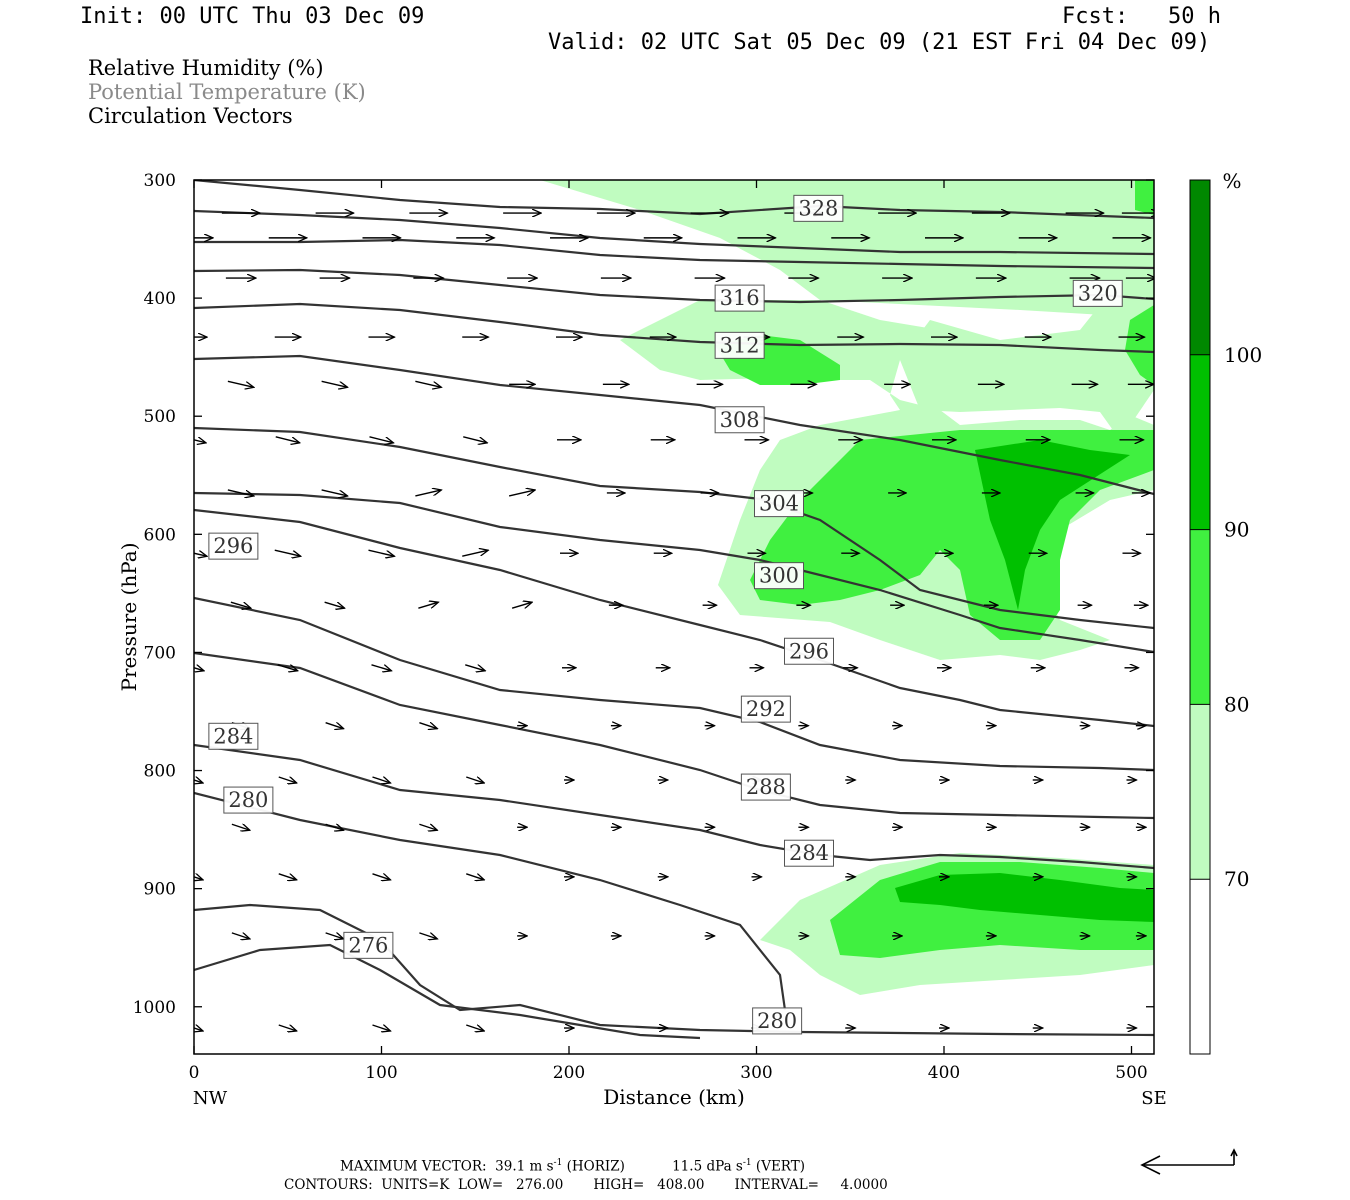  I want to click on theta-label: 300, so click(779, 576).